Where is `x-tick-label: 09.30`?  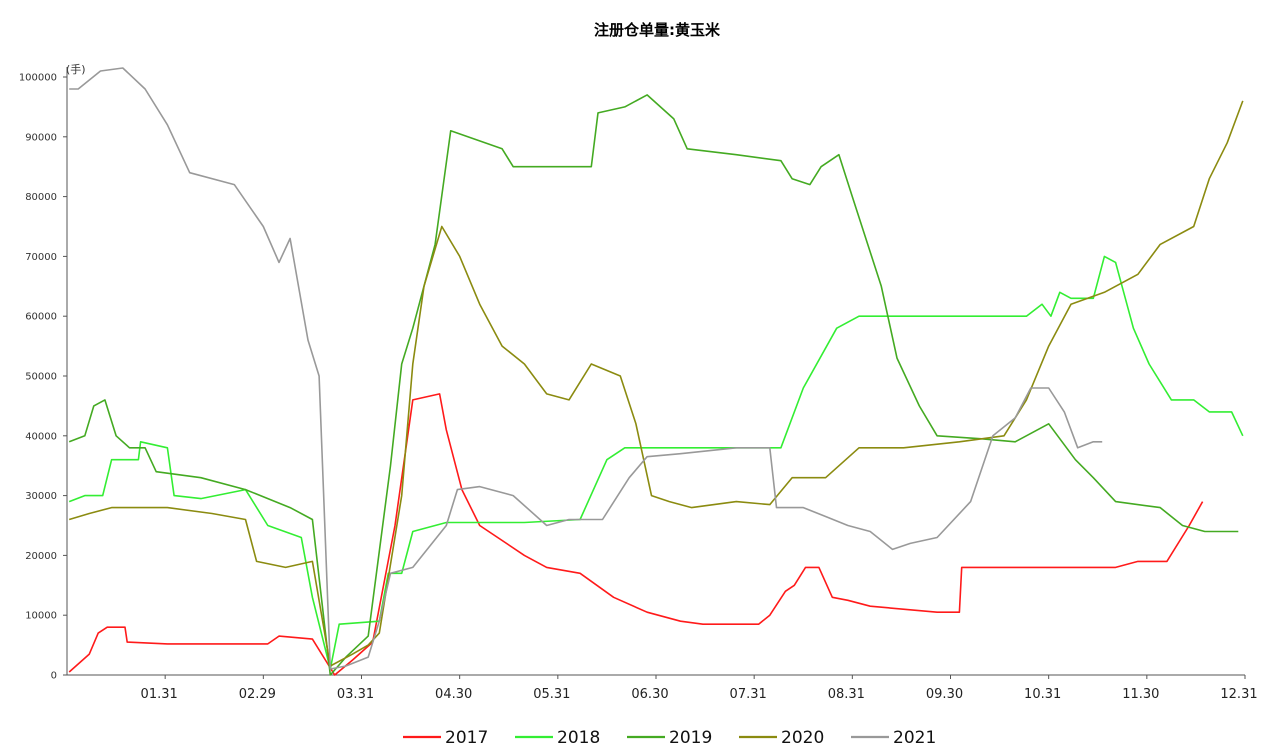
x-tick-label: 09.30 is located at coordinates (944, 694).